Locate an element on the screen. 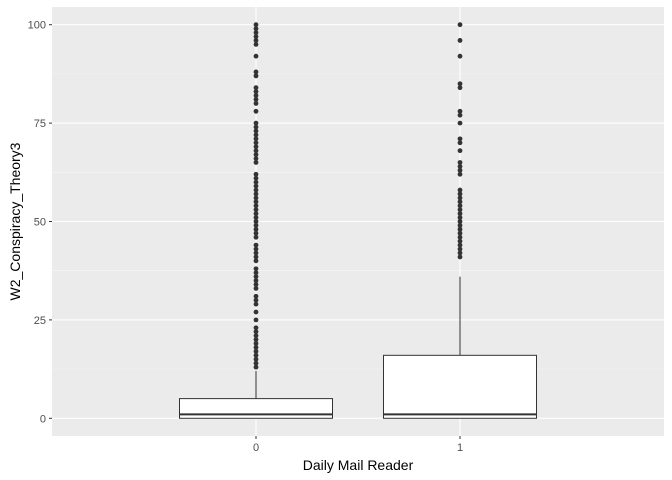 The width and height of the screenshot is (672, 480). y-tick-label: 100 is located at coordinates (37, 26).